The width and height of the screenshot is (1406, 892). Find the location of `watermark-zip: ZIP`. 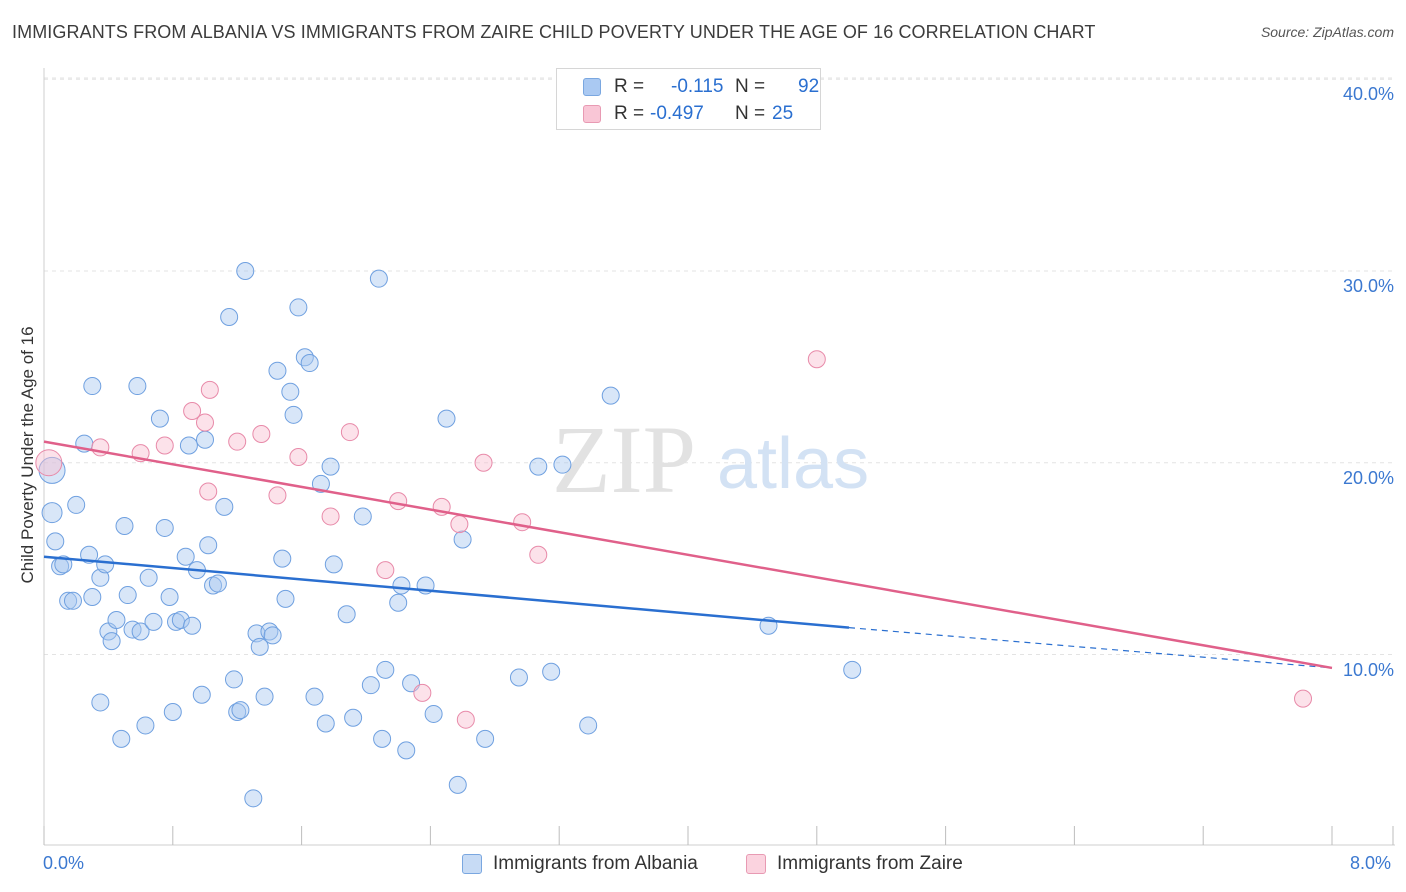

watermark-zip: ZIP is located at coordinates (624, 459).